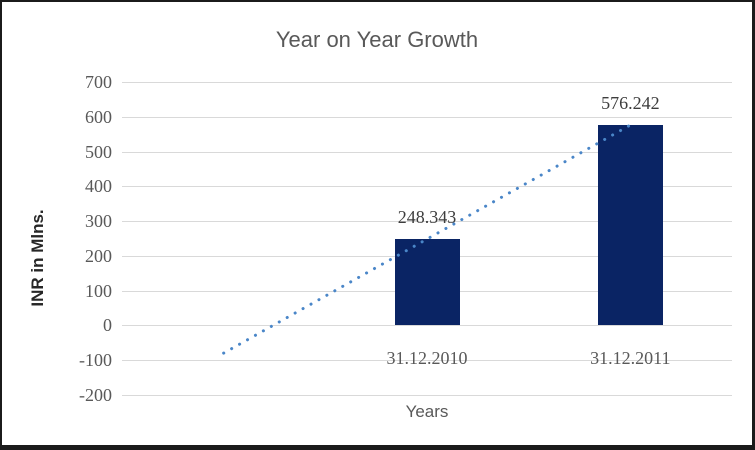 This screenshot has height=450, width=755. Describe the element at coordinates (95, 395) in the screenshot. I see `y-tick-label: -200` at that location.